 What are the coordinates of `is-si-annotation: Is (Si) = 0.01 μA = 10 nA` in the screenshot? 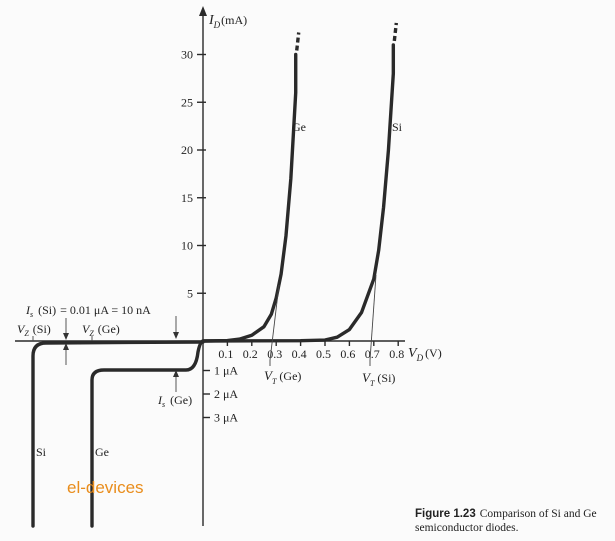 It's located at (88, 311).